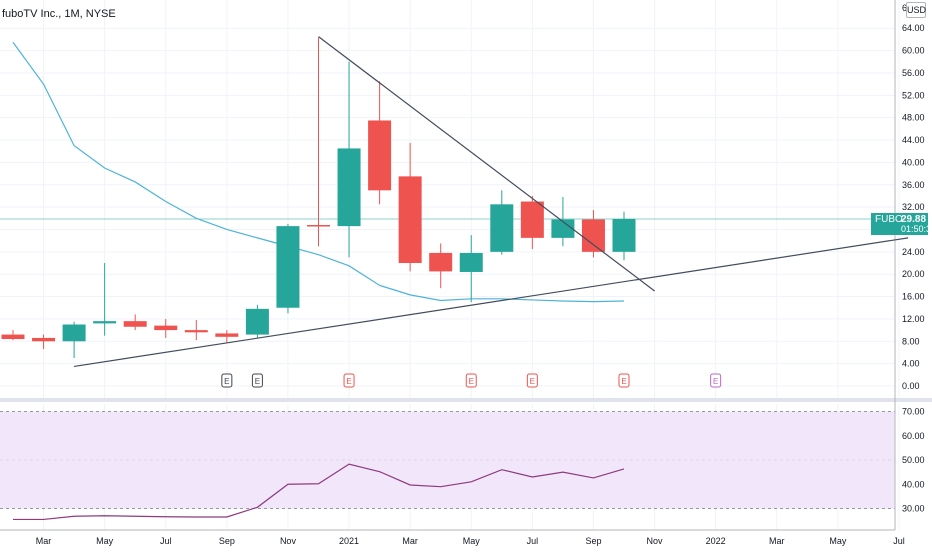 The height and width of the screenshot is (555, 932). I want to click on rsi-tick-label: 50.00, so click(913, 460).